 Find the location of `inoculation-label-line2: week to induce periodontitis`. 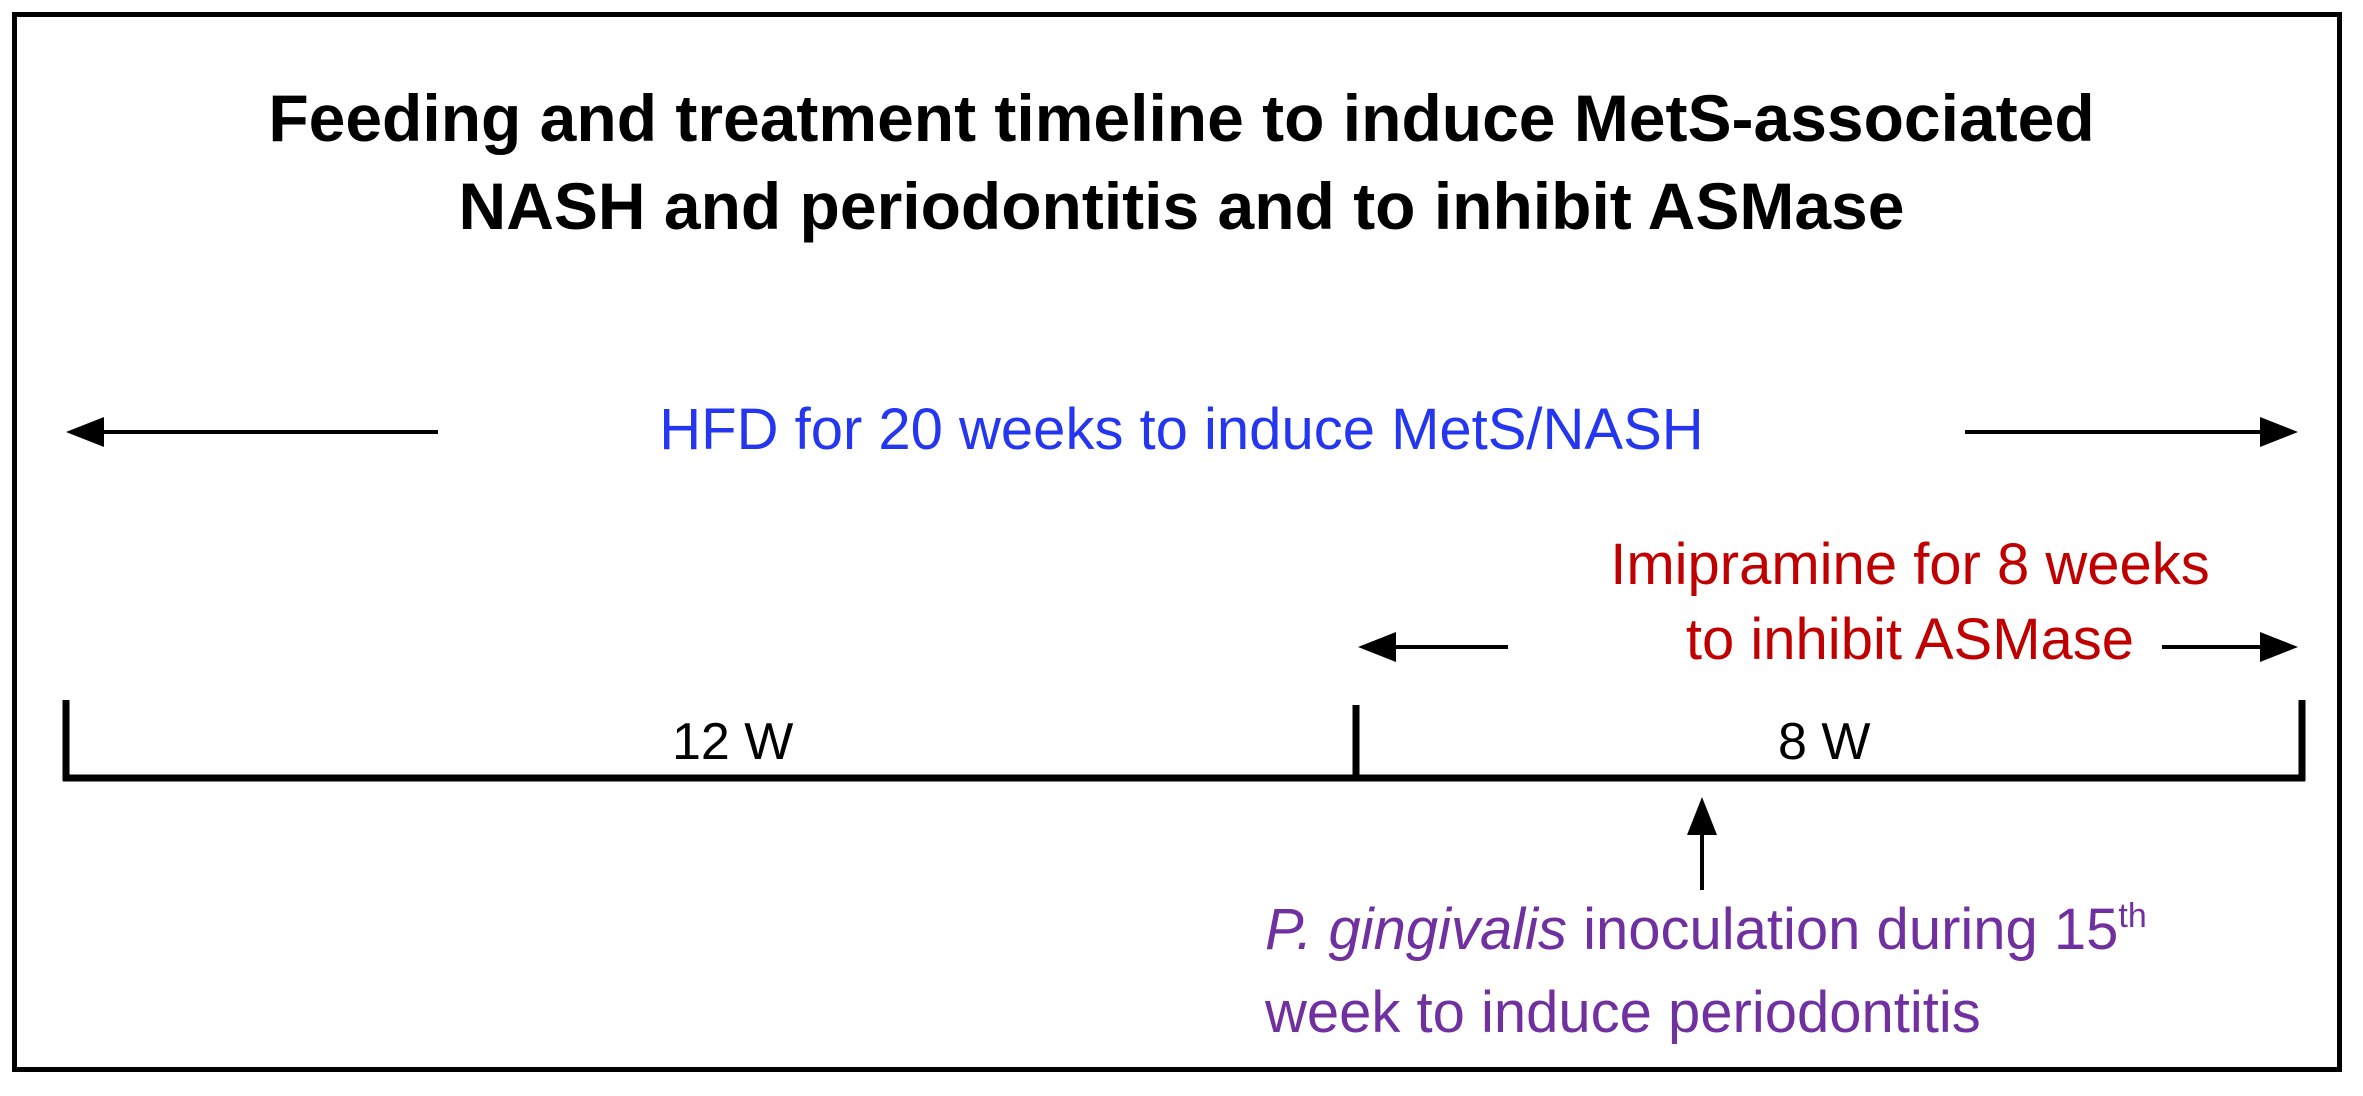

inoculation-label-line2: week to induce periodontitis is located at coordinates (1623, 1012).